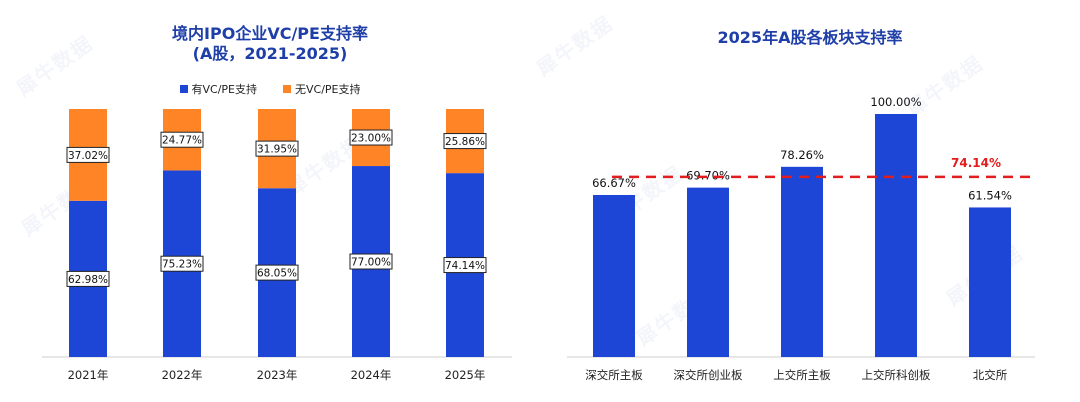 This screenshot has width=1080, height=402. What do you see at coordinates (990, 195) in the screenshot?
I see `data-label: 61.54%` at bounding box center [990, 195].